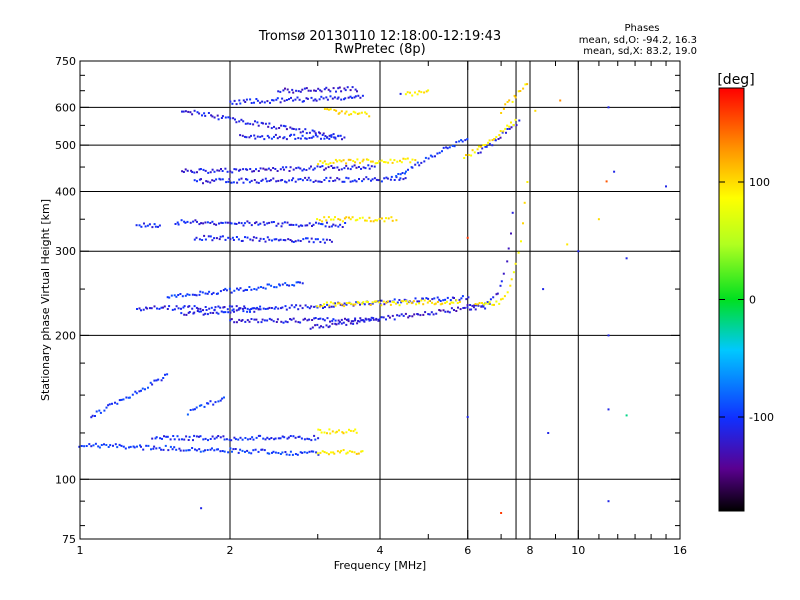 This screenshot has height=600, width=800. What do you see at coordinates (65, 251) in the screenshot?
I see `y-tick-label: 300` at bounding box center [65, 251].